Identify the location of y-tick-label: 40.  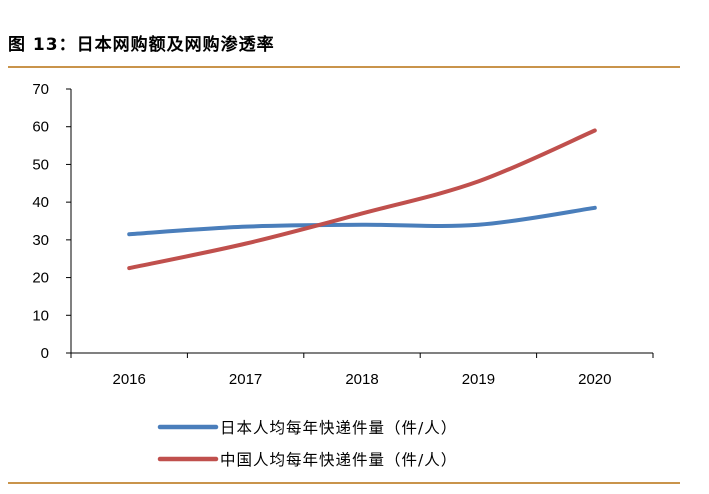
(40, 202).